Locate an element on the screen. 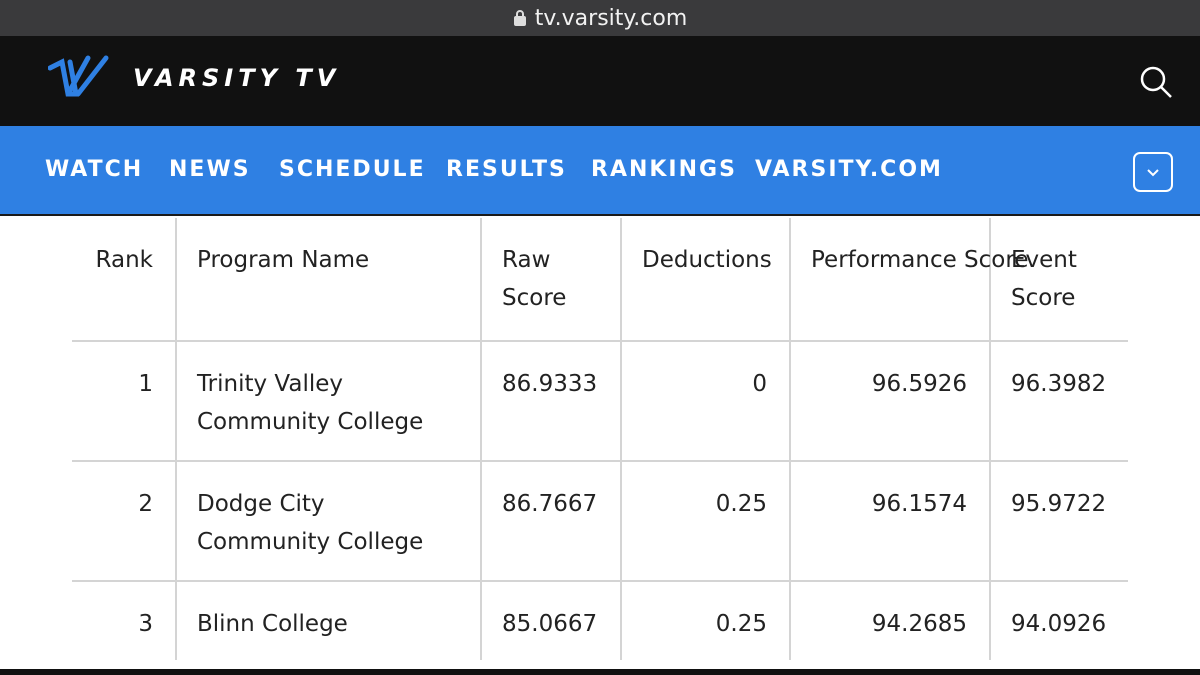 This screenshot has width=1200, height=675. url-bar: tv.varsity.com is located at coordinates (600, 18).